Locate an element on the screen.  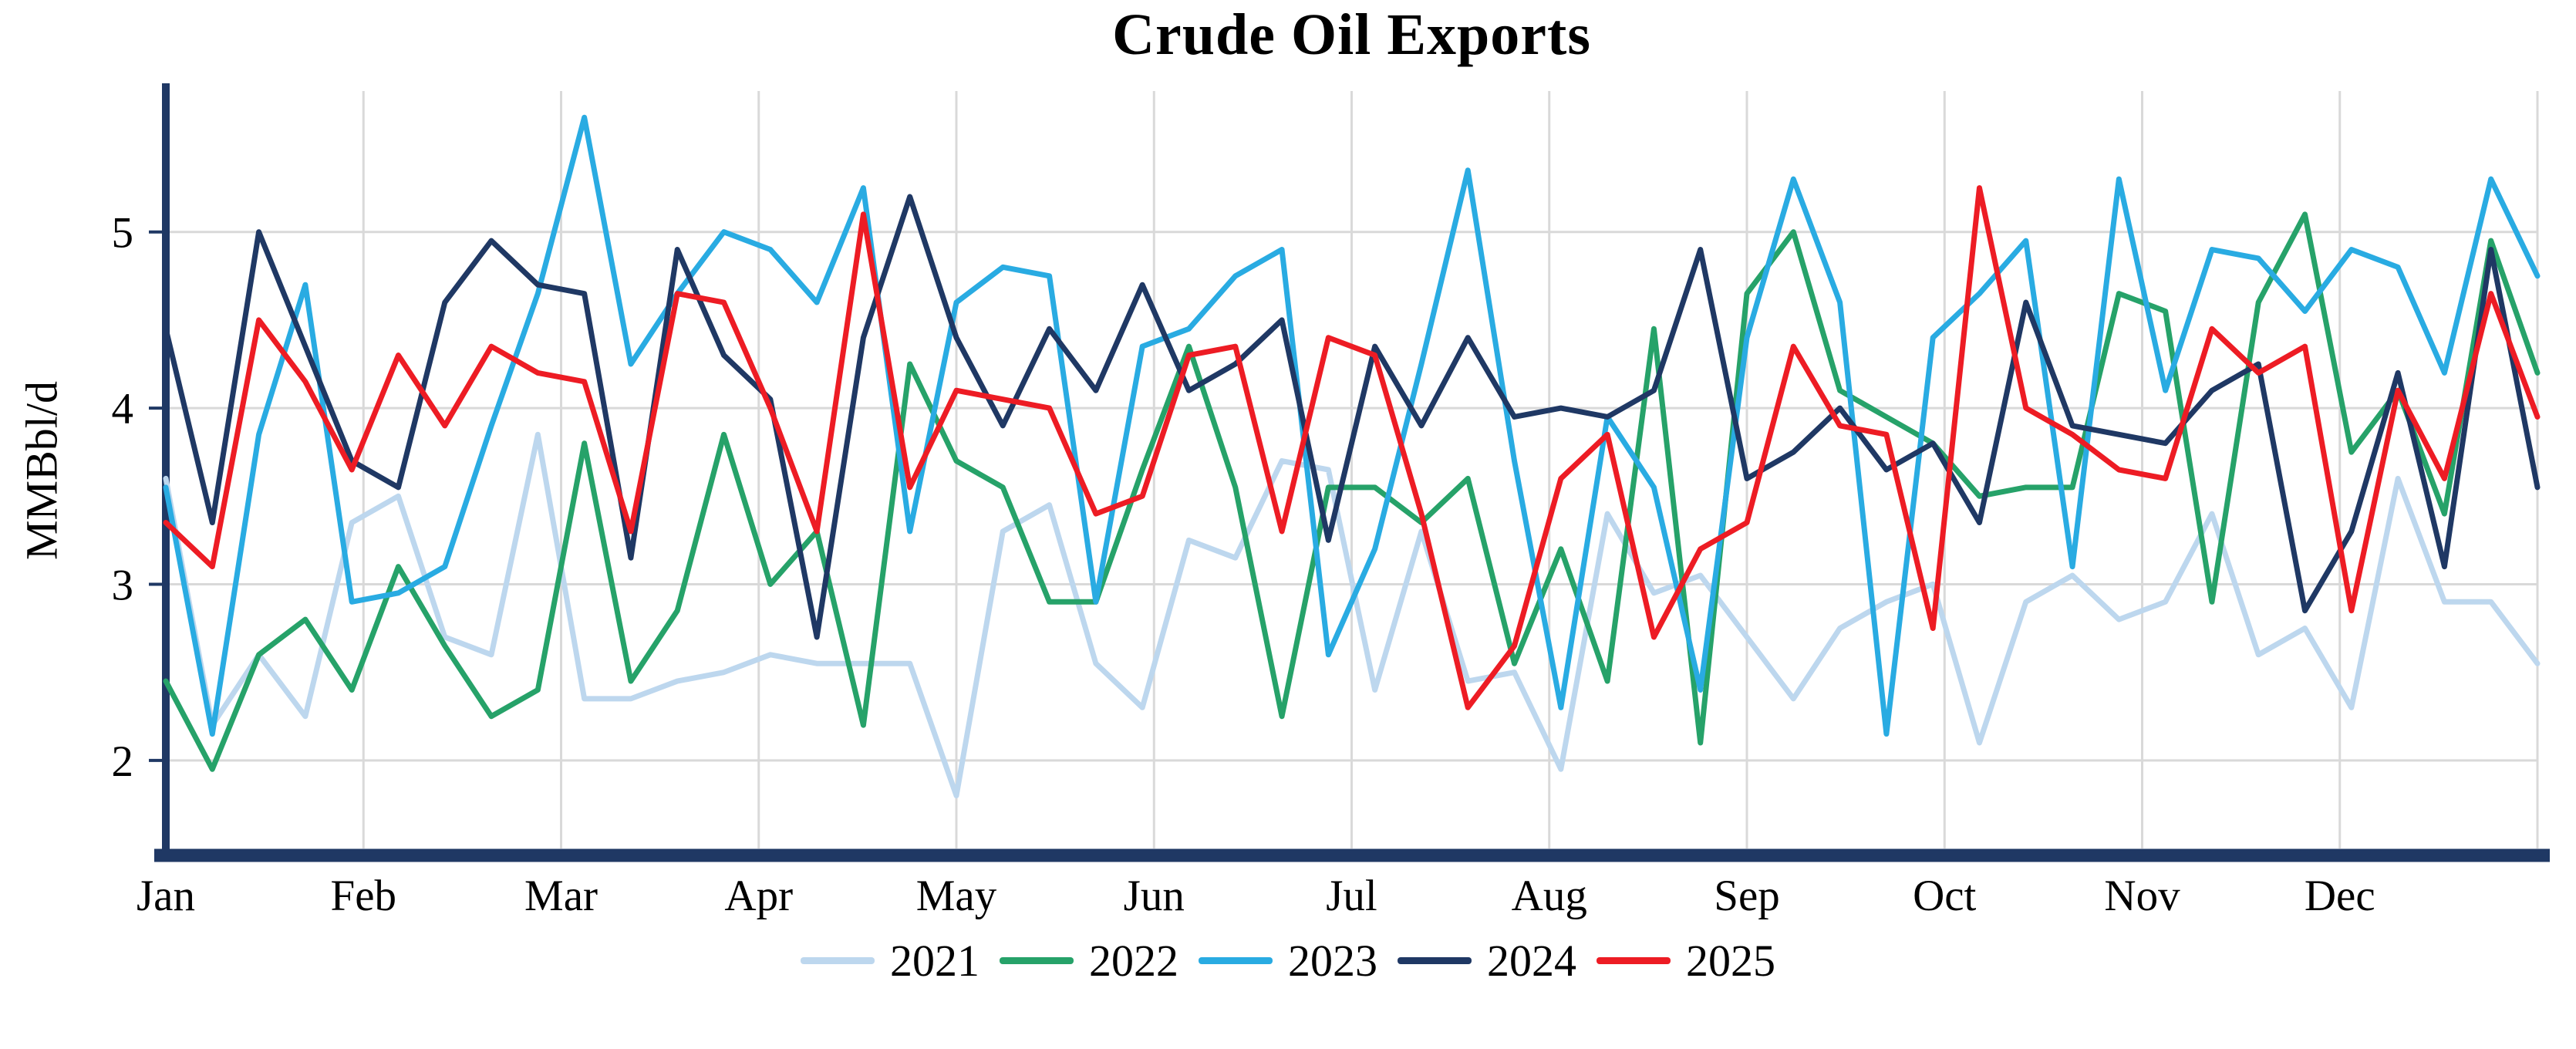
x-tick-label: Jun is located at coordinates (1154, 896).